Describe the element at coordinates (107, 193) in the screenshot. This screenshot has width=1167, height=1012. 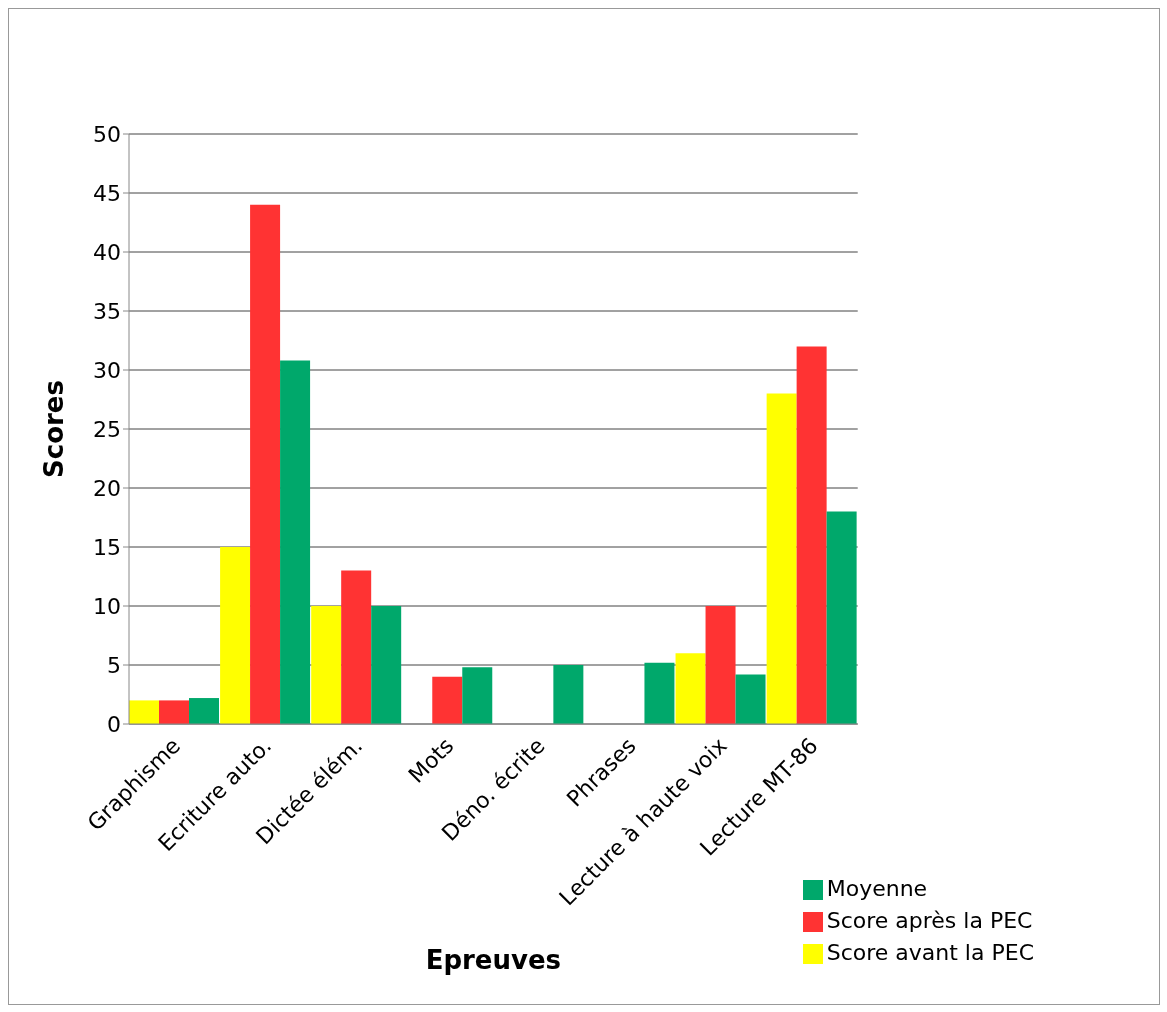
I see `y-tick-label: 45` at that location.